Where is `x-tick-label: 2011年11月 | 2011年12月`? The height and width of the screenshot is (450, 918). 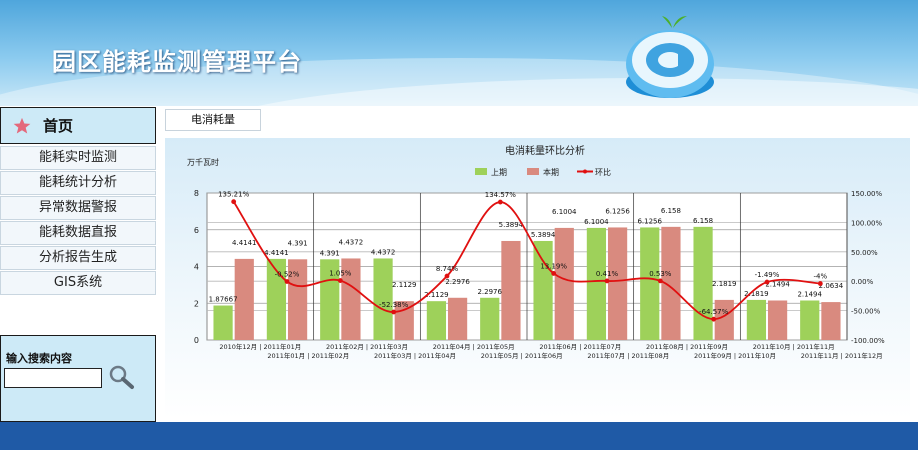
x-tick-label: 2011年11月 | 2011年12月 is located at coordinates (842, 355).